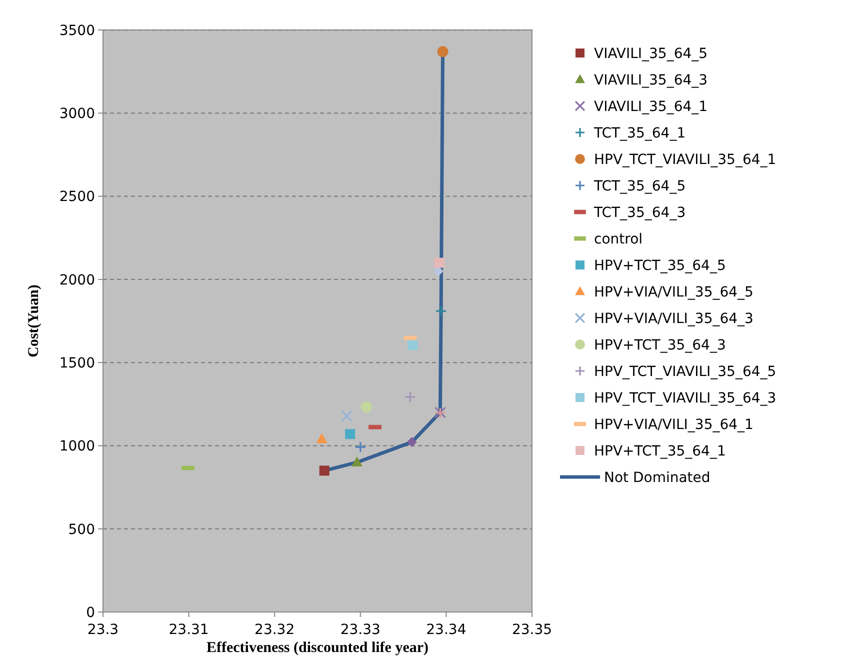 The image size is (844, 669). What do you see at coordinates (81, 530) in the screenshot?
I see `y-tick-label: 500` at bounding box center [81, 530].